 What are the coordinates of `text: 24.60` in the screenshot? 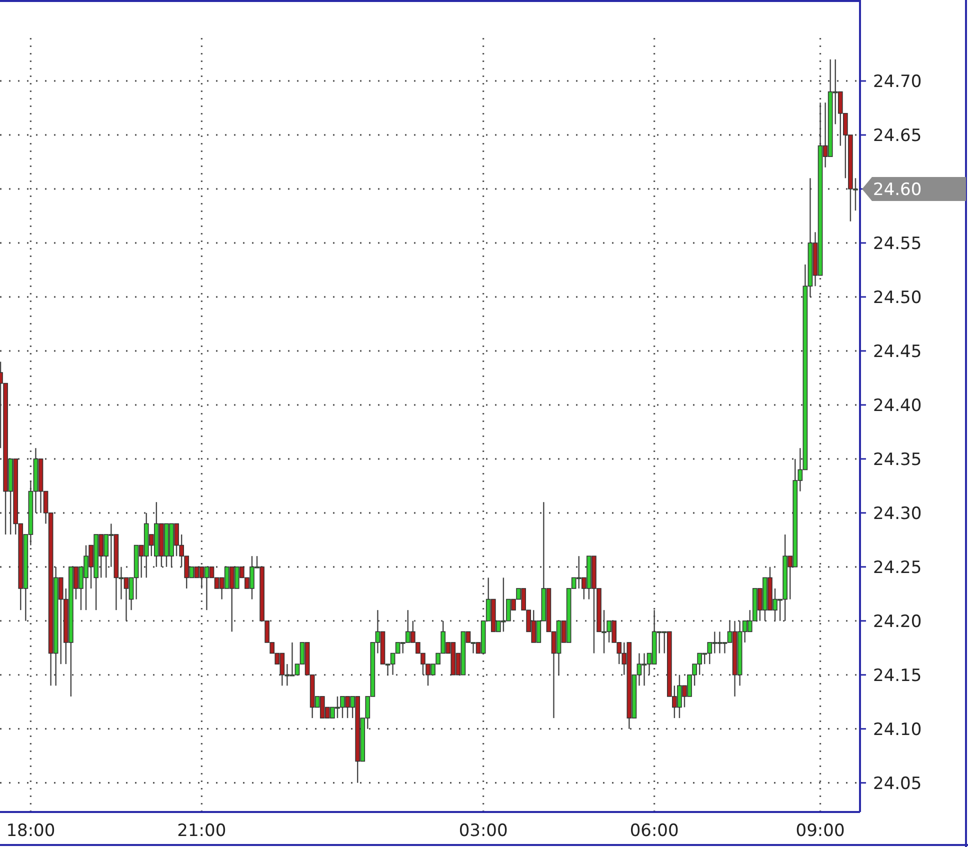 It's located at (897, 190).